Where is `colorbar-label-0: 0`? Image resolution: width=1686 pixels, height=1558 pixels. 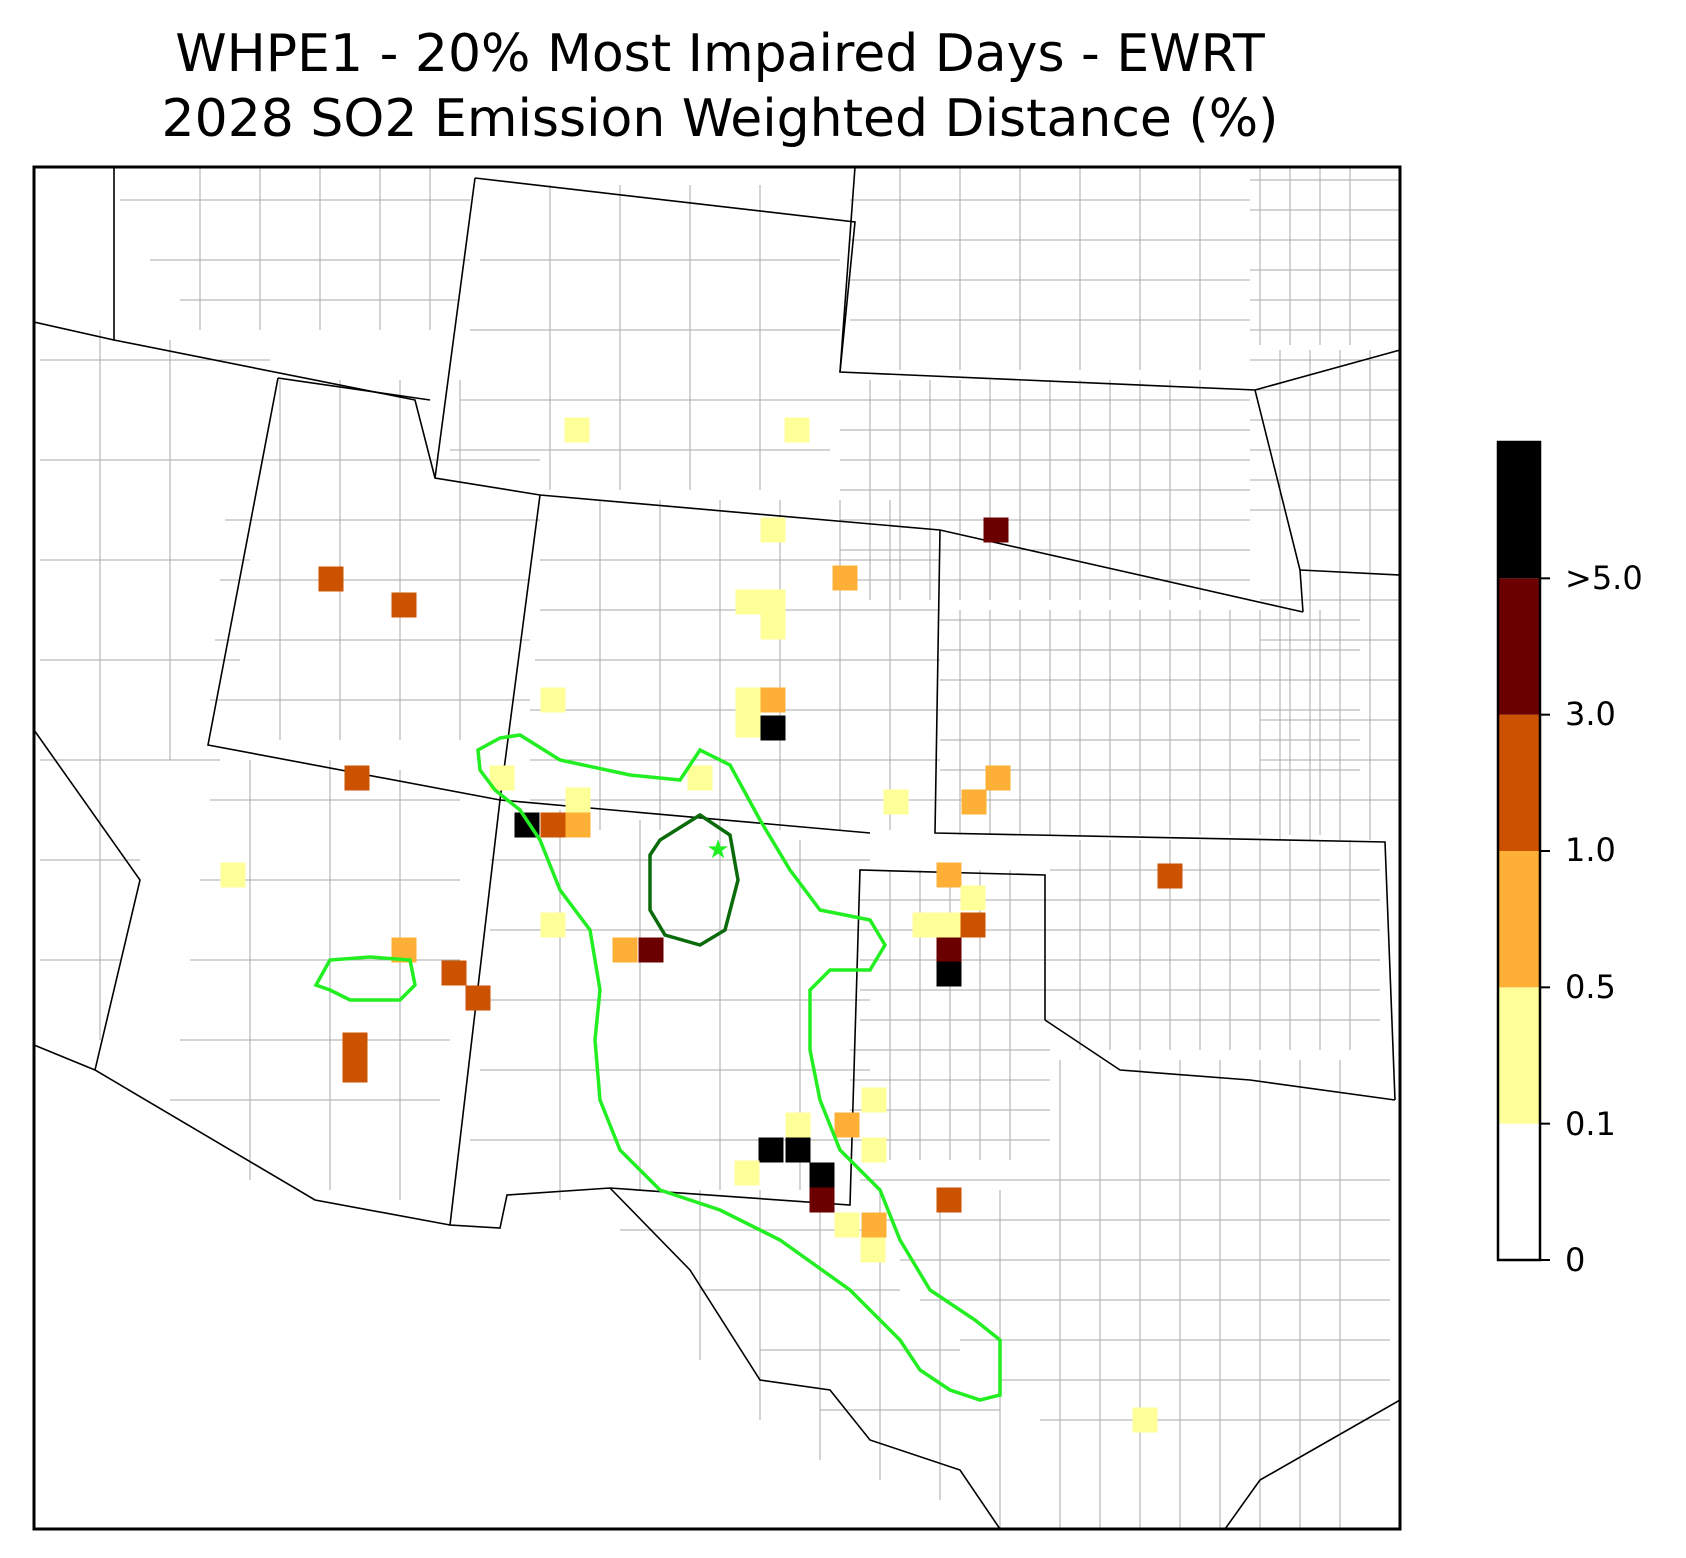 colorbar-label-0: 0 is located at coordinates (1575, 1260).